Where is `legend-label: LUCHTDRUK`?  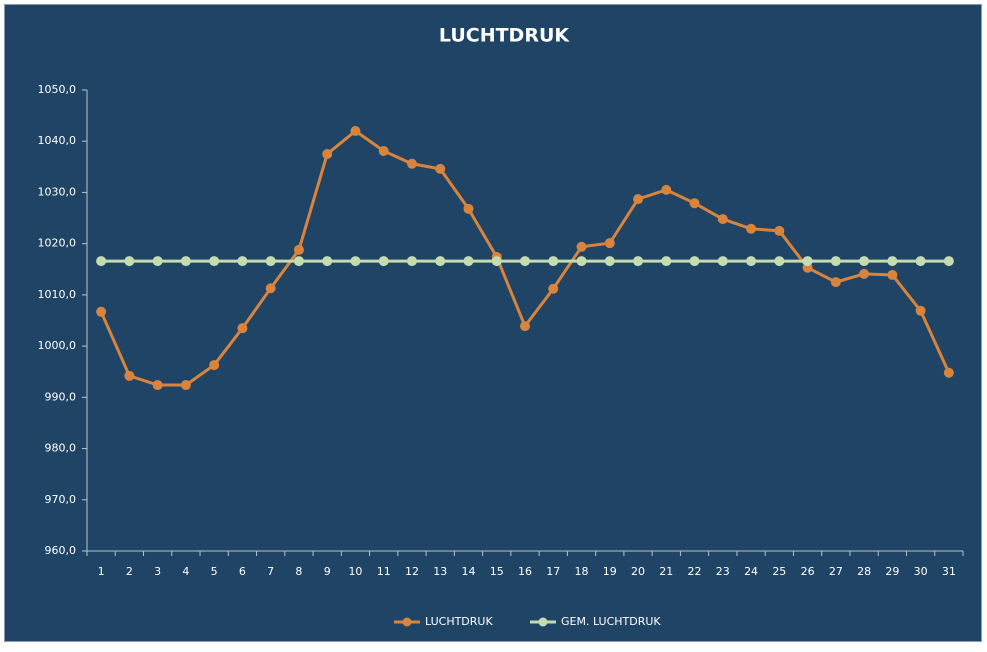 legend-label: LUCHTDRUK is located at coordinates (459, 621).